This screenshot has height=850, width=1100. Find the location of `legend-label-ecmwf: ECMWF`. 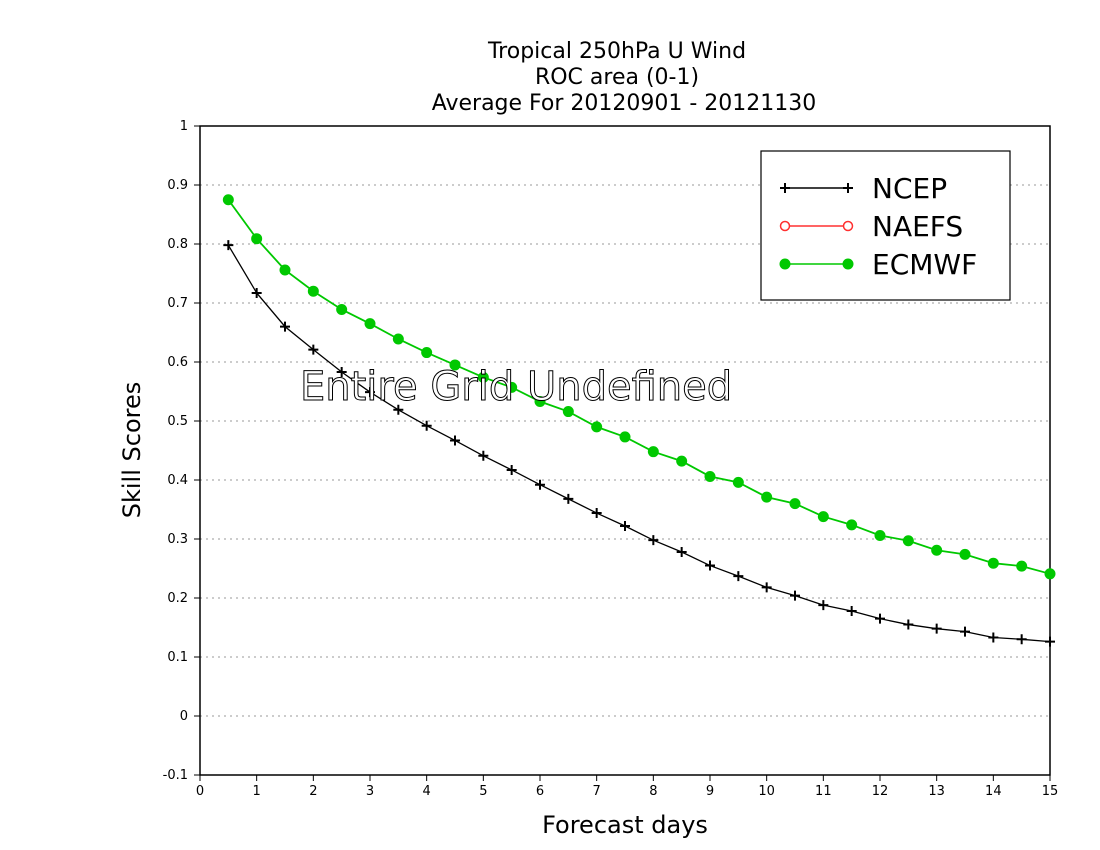

legend-label-ecmwf: ECMWF is located at coordinates (924, 264).